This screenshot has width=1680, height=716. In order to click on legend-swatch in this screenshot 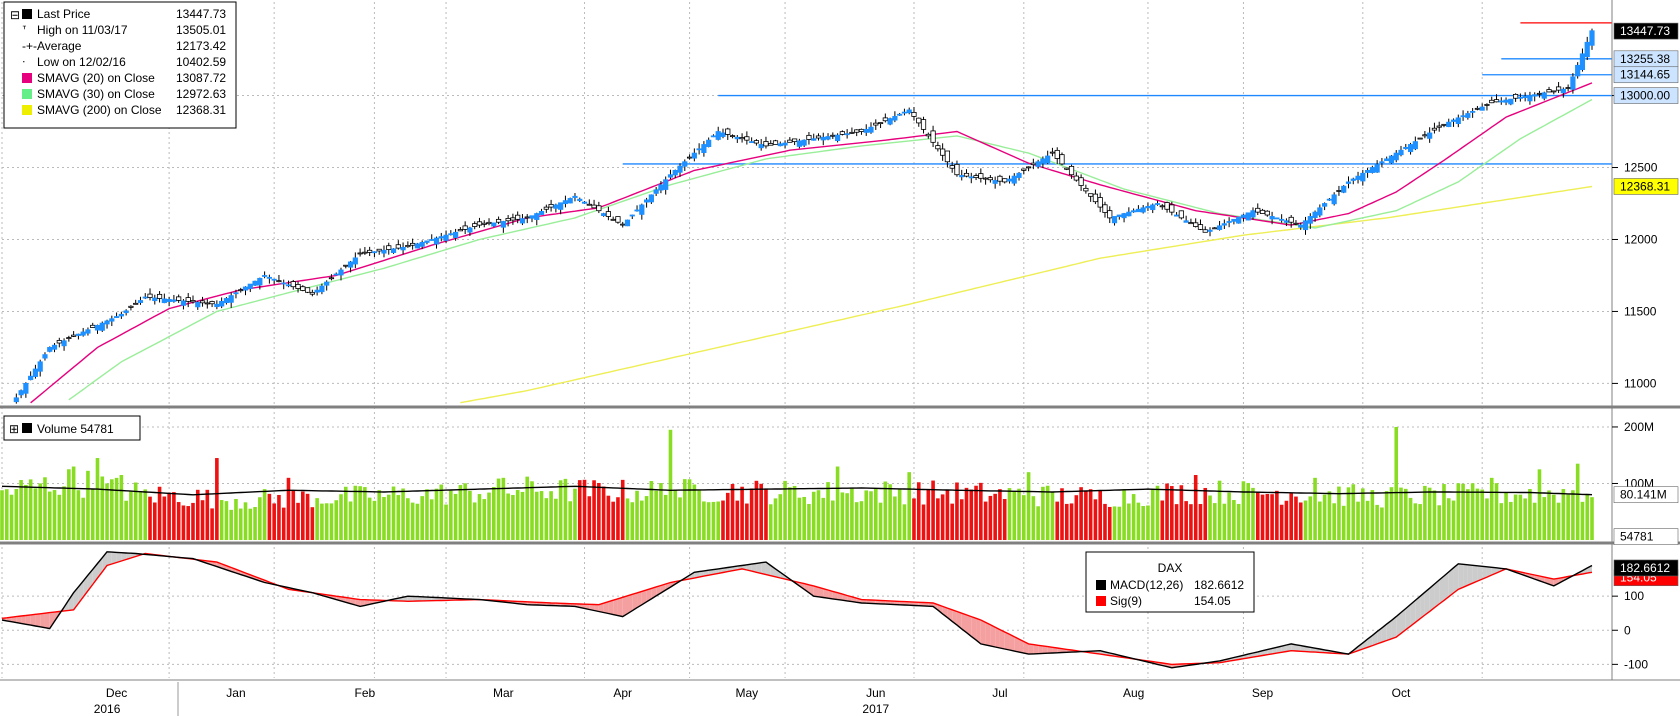, I will do `click(27, 110)`.